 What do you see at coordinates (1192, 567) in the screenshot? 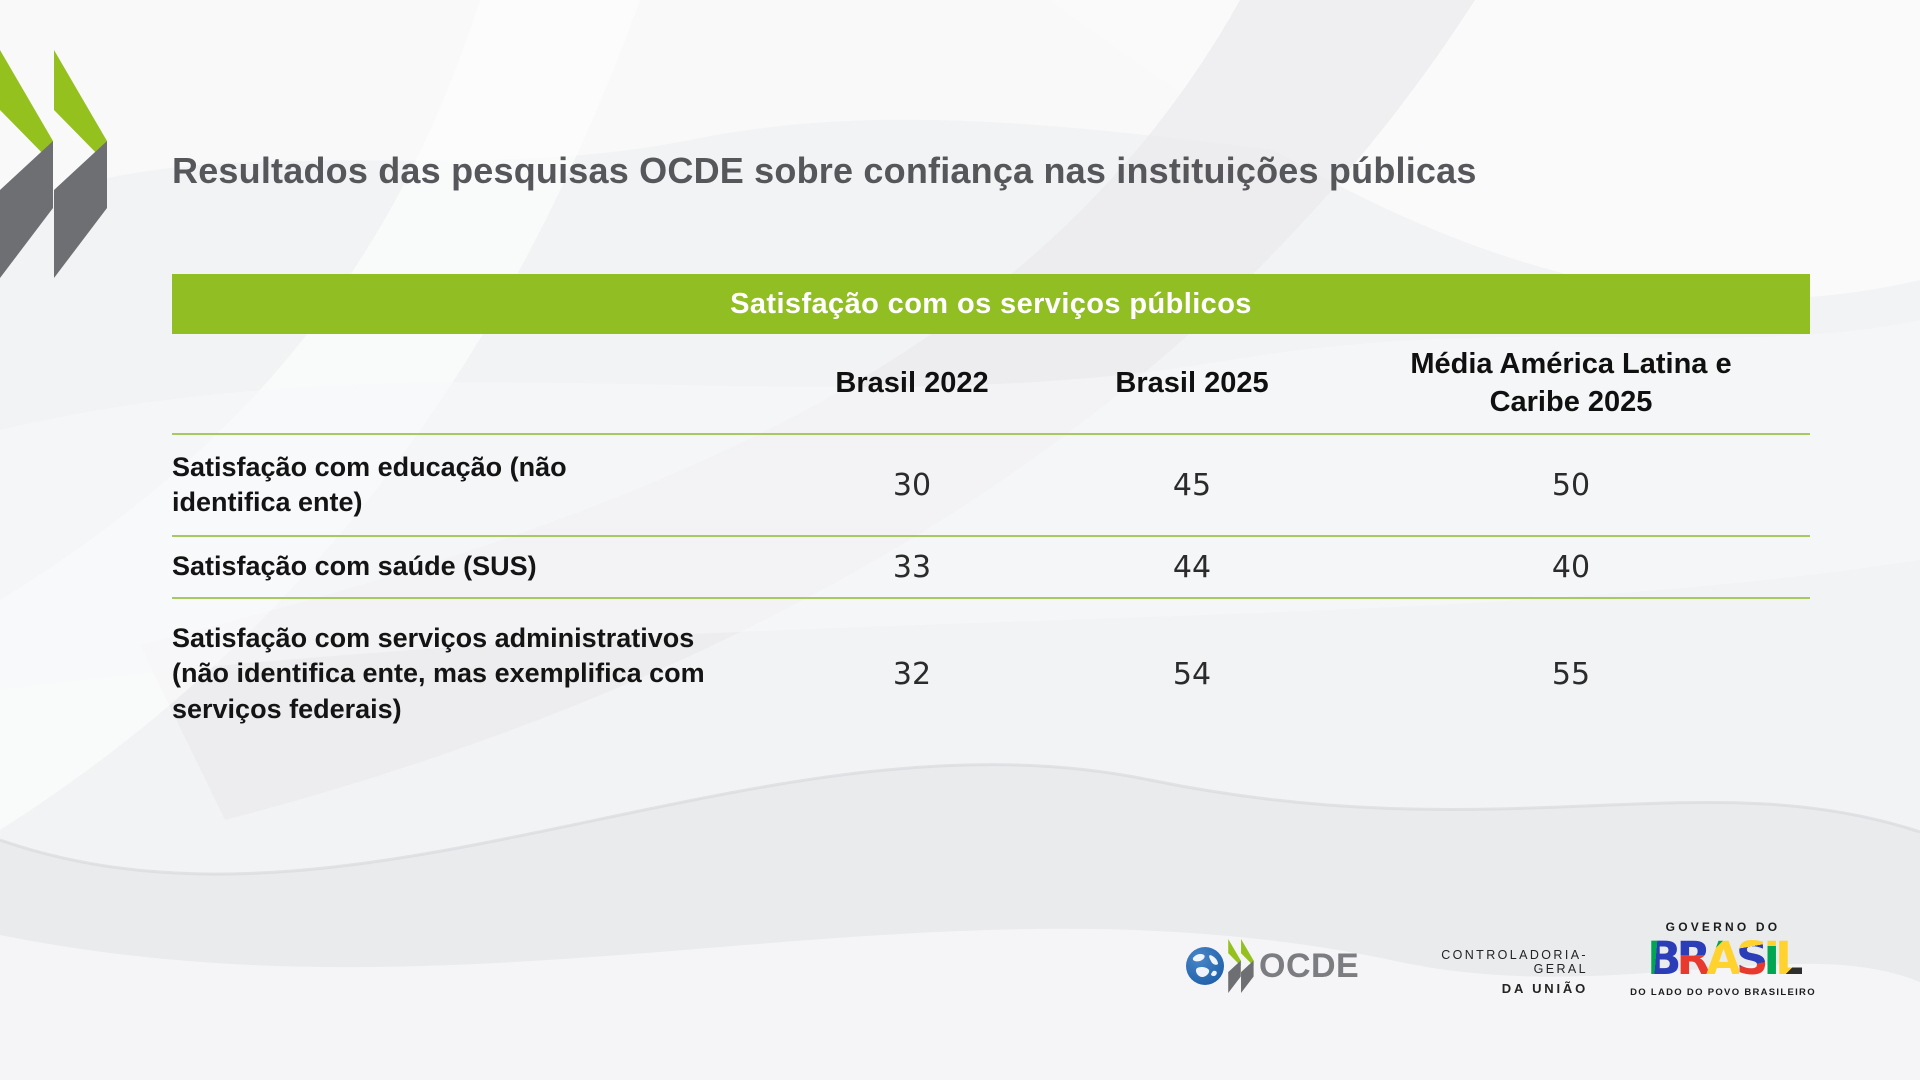
I see `cell-value: 44` at bounding box center [1192, 567].